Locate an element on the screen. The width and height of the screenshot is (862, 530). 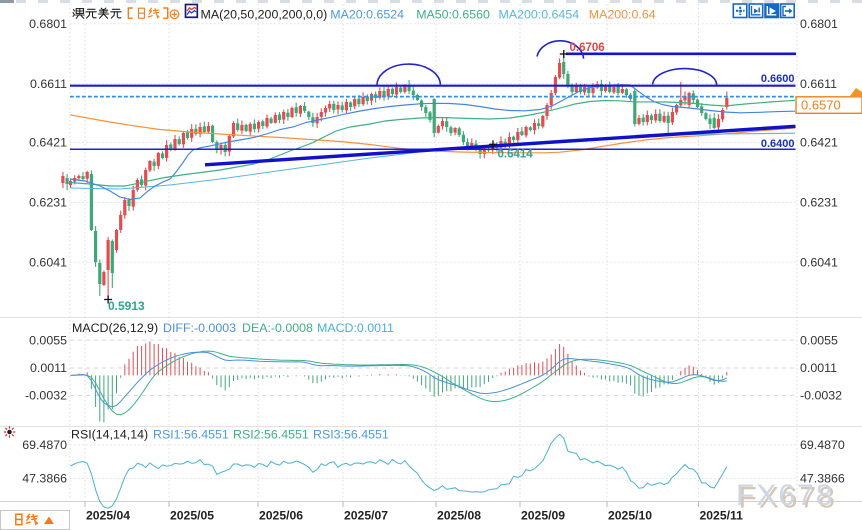
svg-text: DIFF:-0.0003 is located at coordinates (199, 328).